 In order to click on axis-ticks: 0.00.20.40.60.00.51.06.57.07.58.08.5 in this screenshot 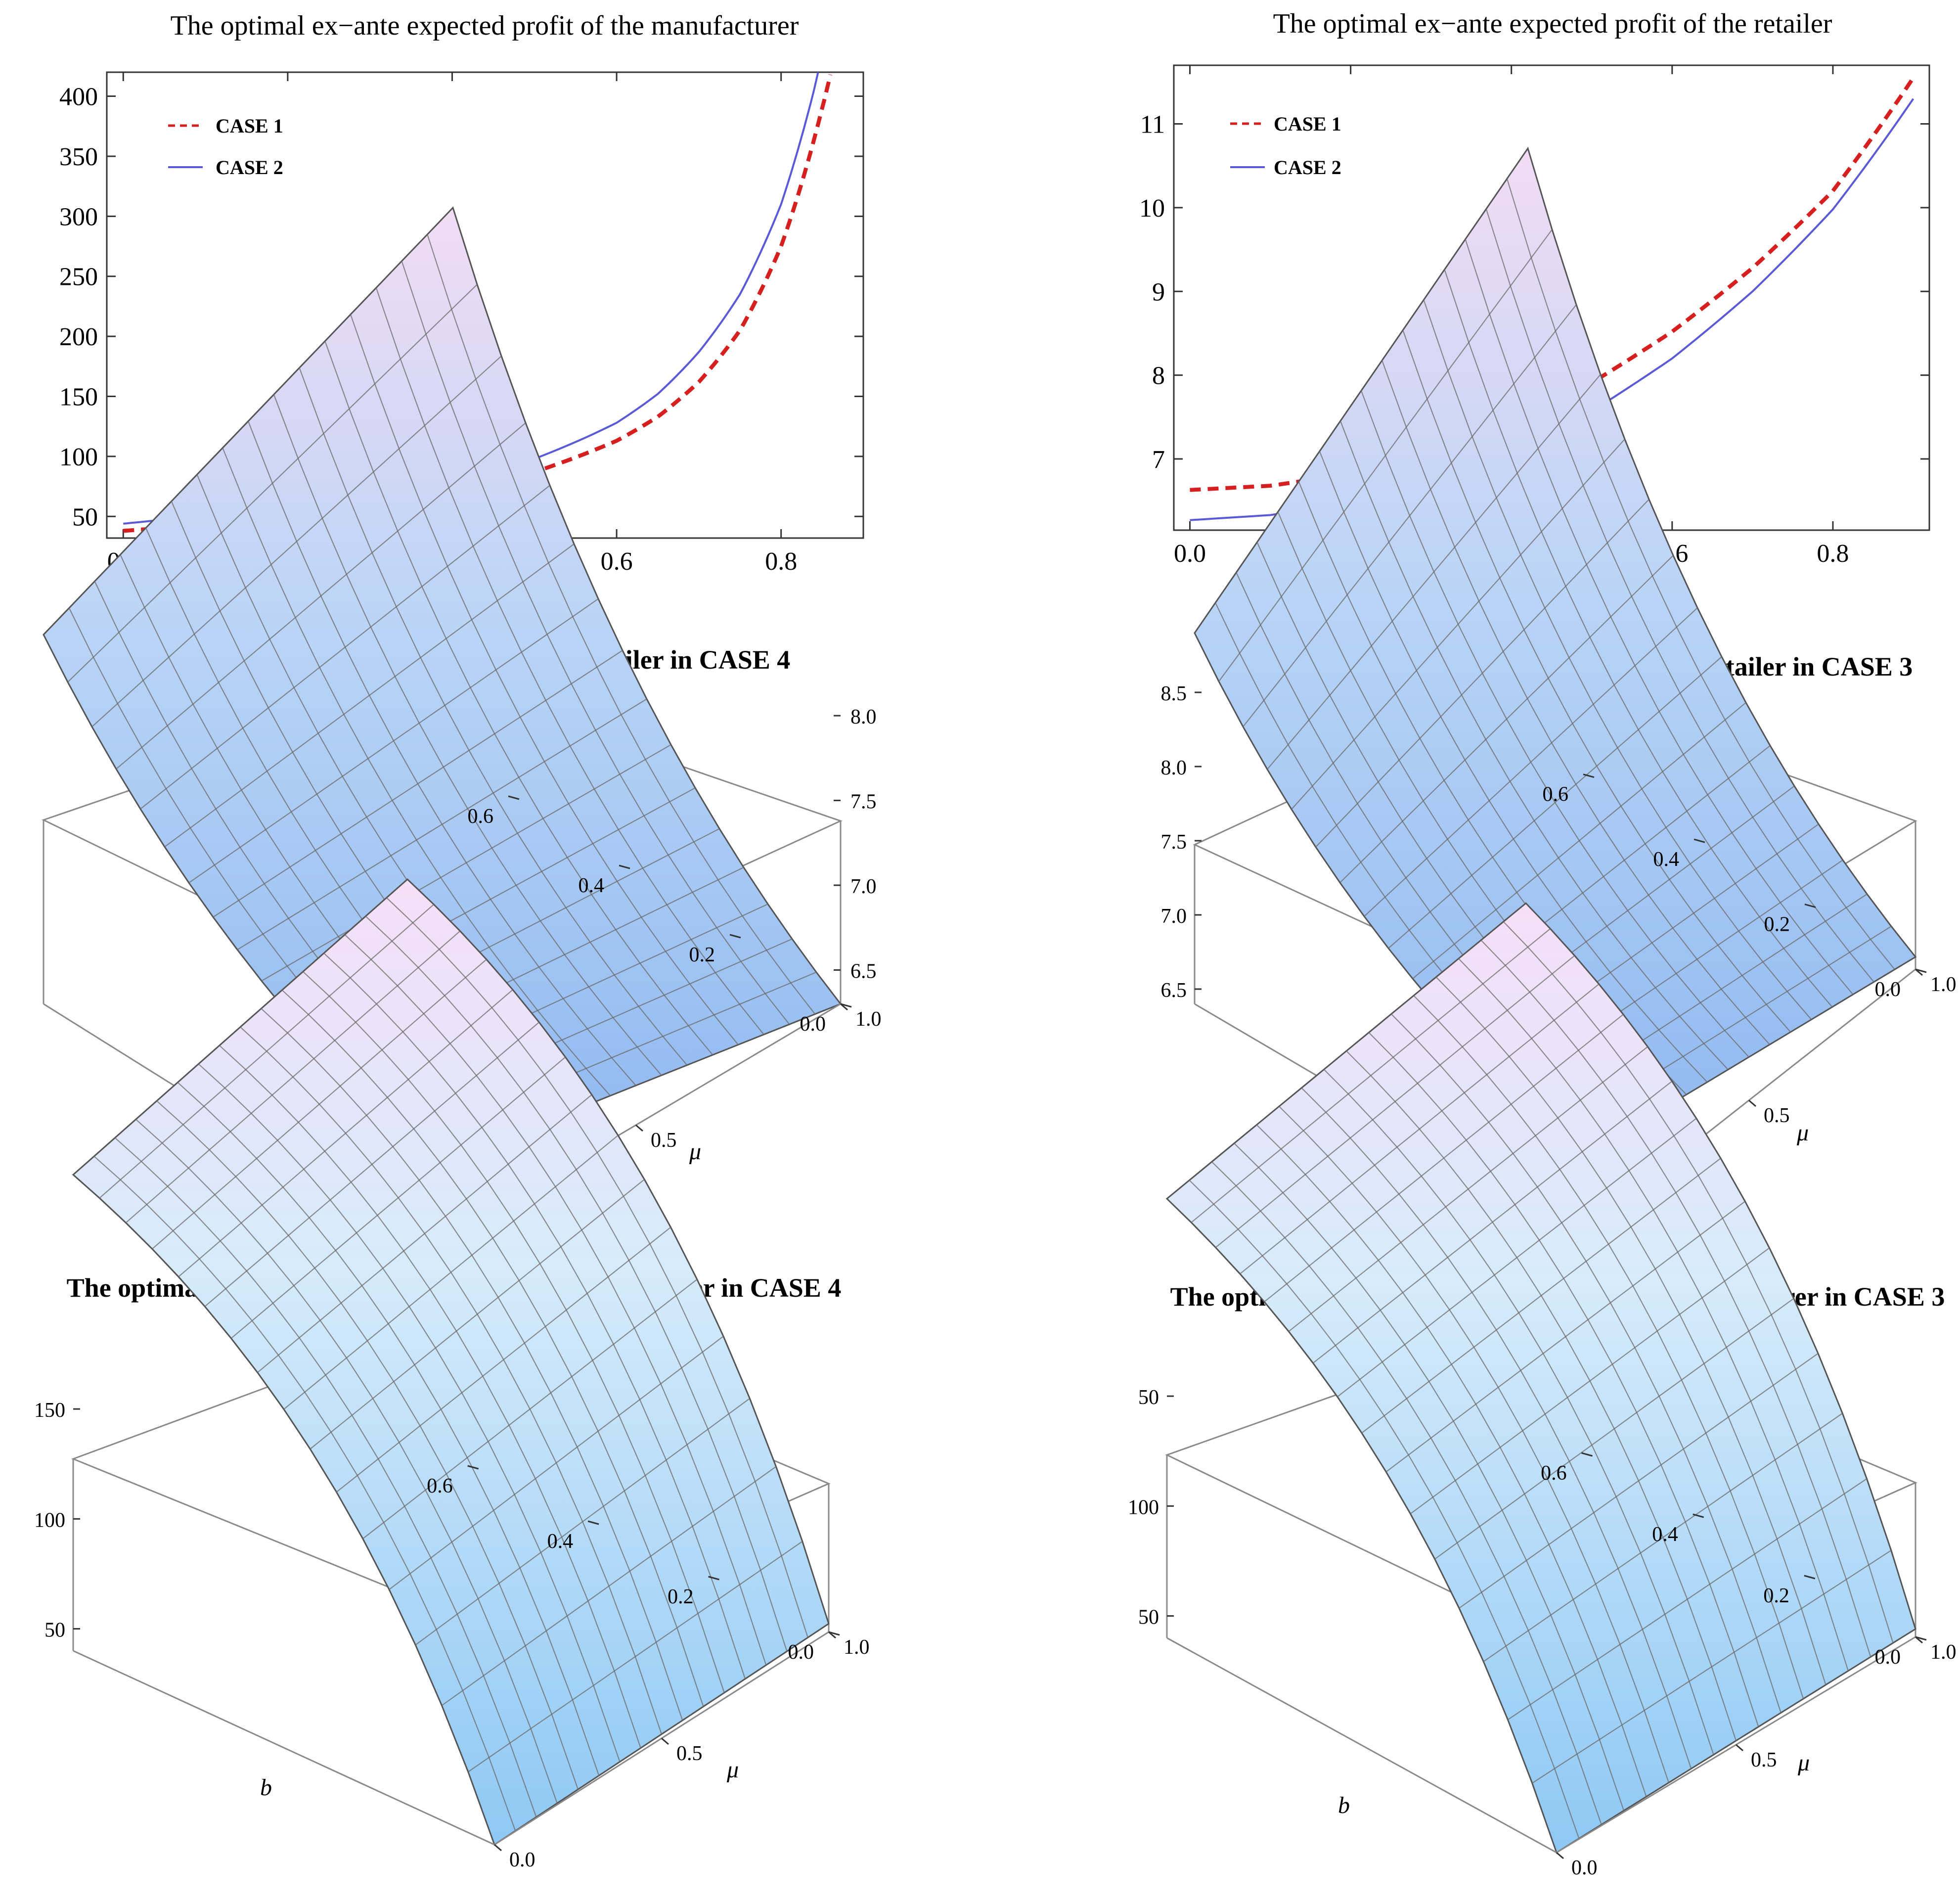, I will do `click(1559, 970)`.